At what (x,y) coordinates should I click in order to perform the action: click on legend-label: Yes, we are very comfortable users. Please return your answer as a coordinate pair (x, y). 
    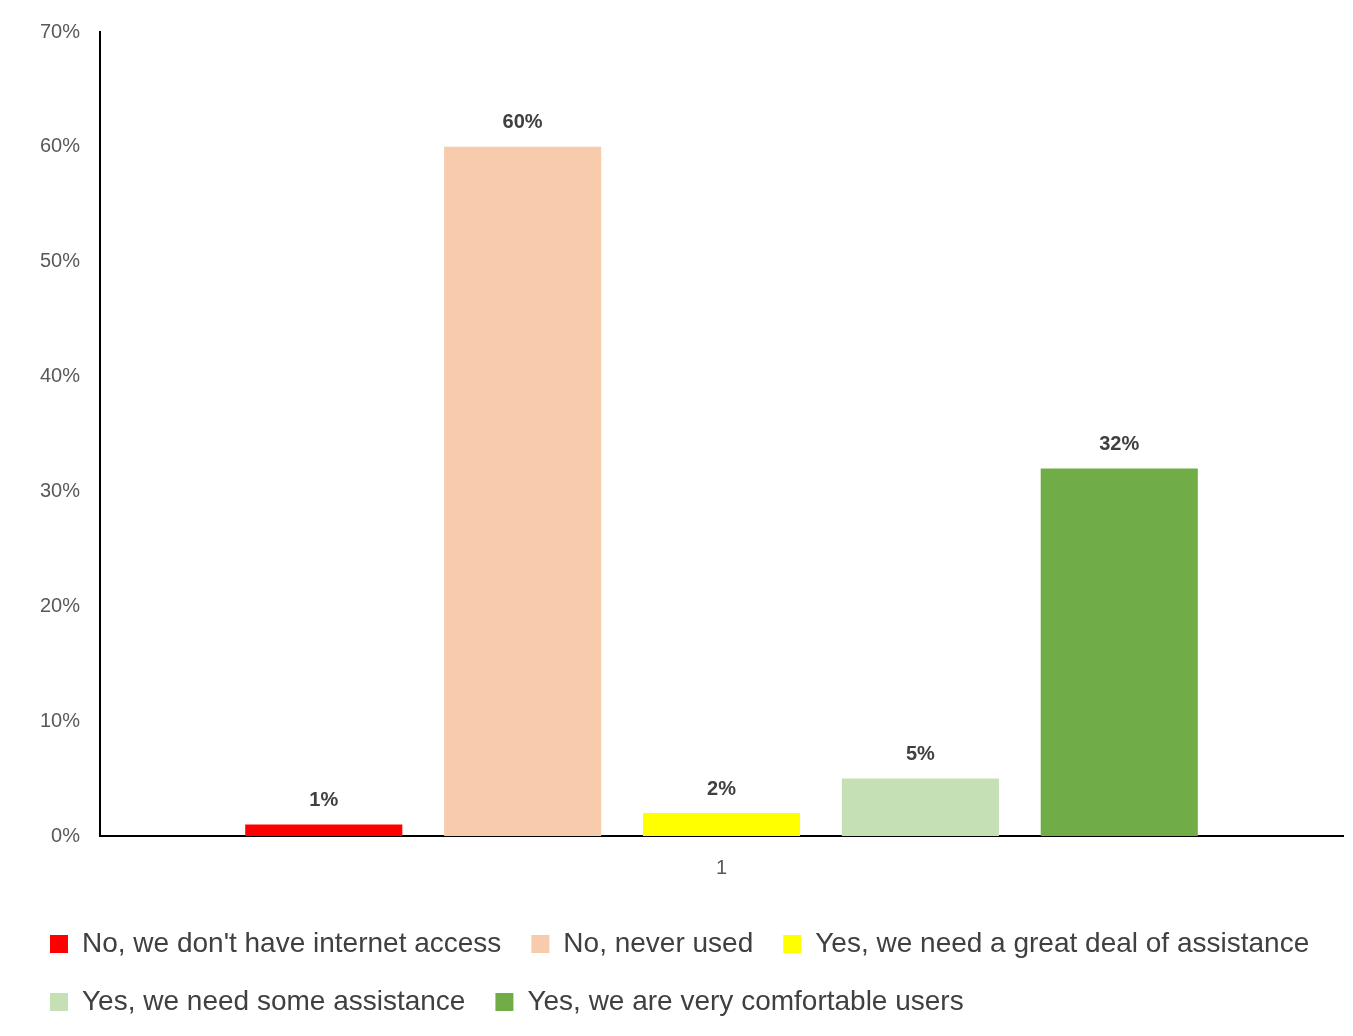
    Looking at the image, I should click on (745, 1000).